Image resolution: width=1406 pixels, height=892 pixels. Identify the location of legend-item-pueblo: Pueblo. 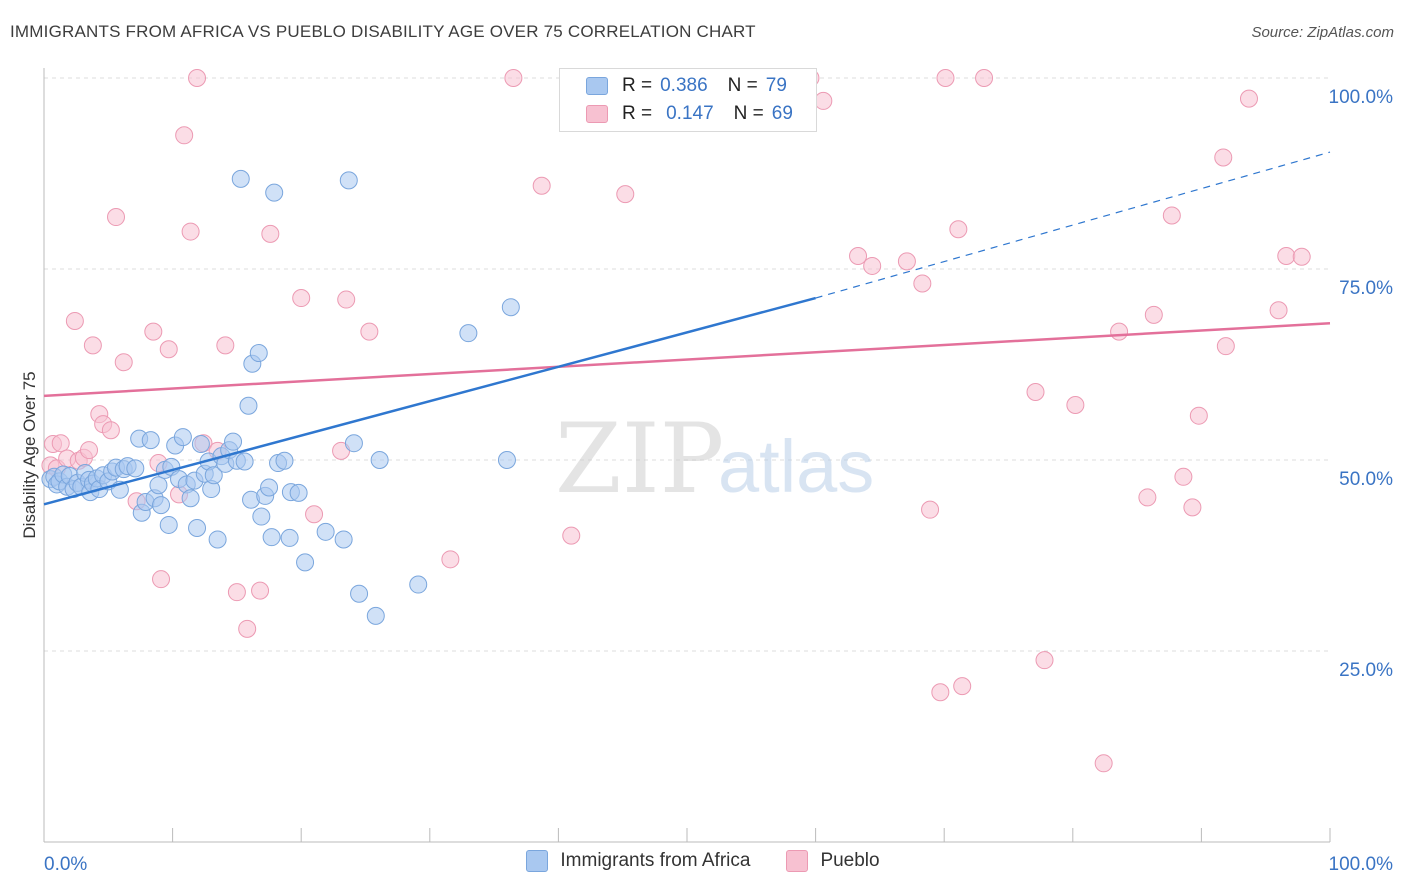
(833, 861).